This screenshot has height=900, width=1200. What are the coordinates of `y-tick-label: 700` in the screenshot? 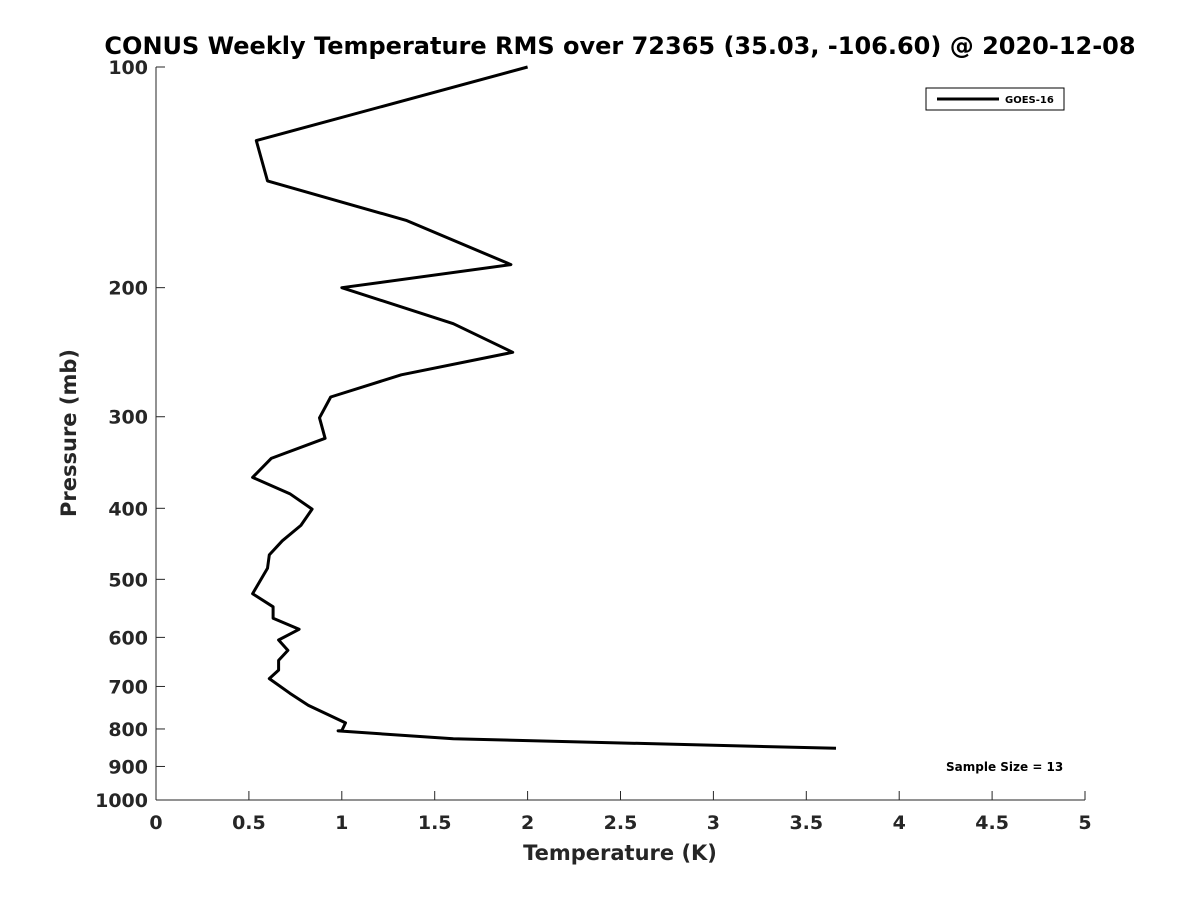 It's located at (128, 687).